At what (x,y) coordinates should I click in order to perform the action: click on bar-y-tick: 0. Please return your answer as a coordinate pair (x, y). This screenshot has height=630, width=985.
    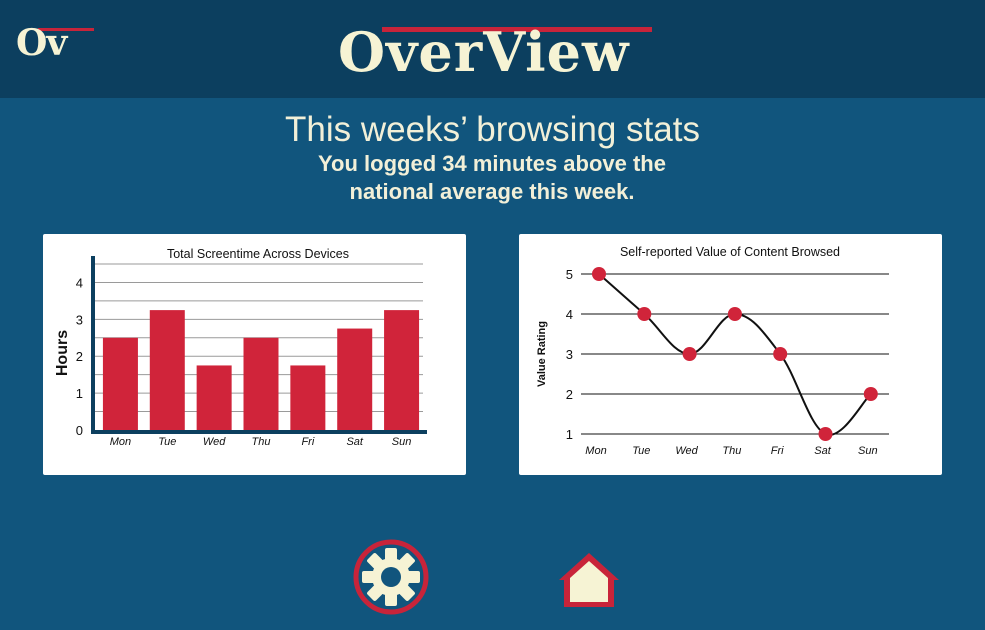
    Looking at the image, I should click on (79, 430).